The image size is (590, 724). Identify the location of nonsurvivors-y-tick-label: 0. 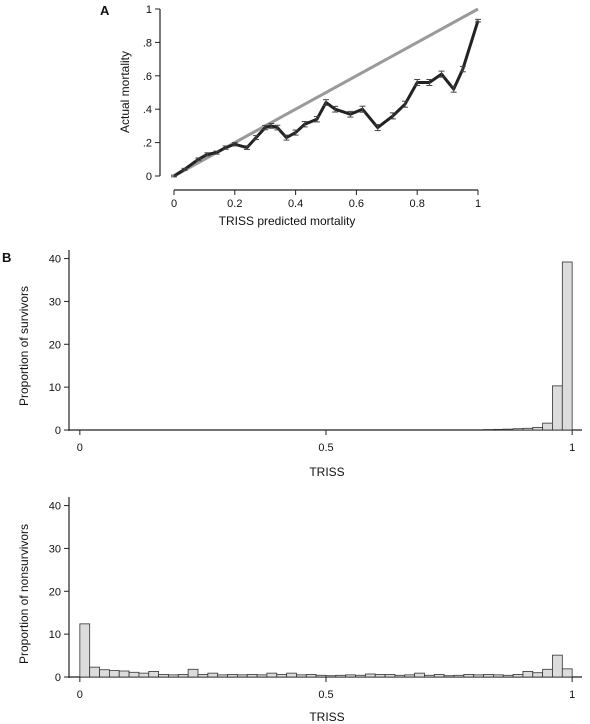
(58, 678).